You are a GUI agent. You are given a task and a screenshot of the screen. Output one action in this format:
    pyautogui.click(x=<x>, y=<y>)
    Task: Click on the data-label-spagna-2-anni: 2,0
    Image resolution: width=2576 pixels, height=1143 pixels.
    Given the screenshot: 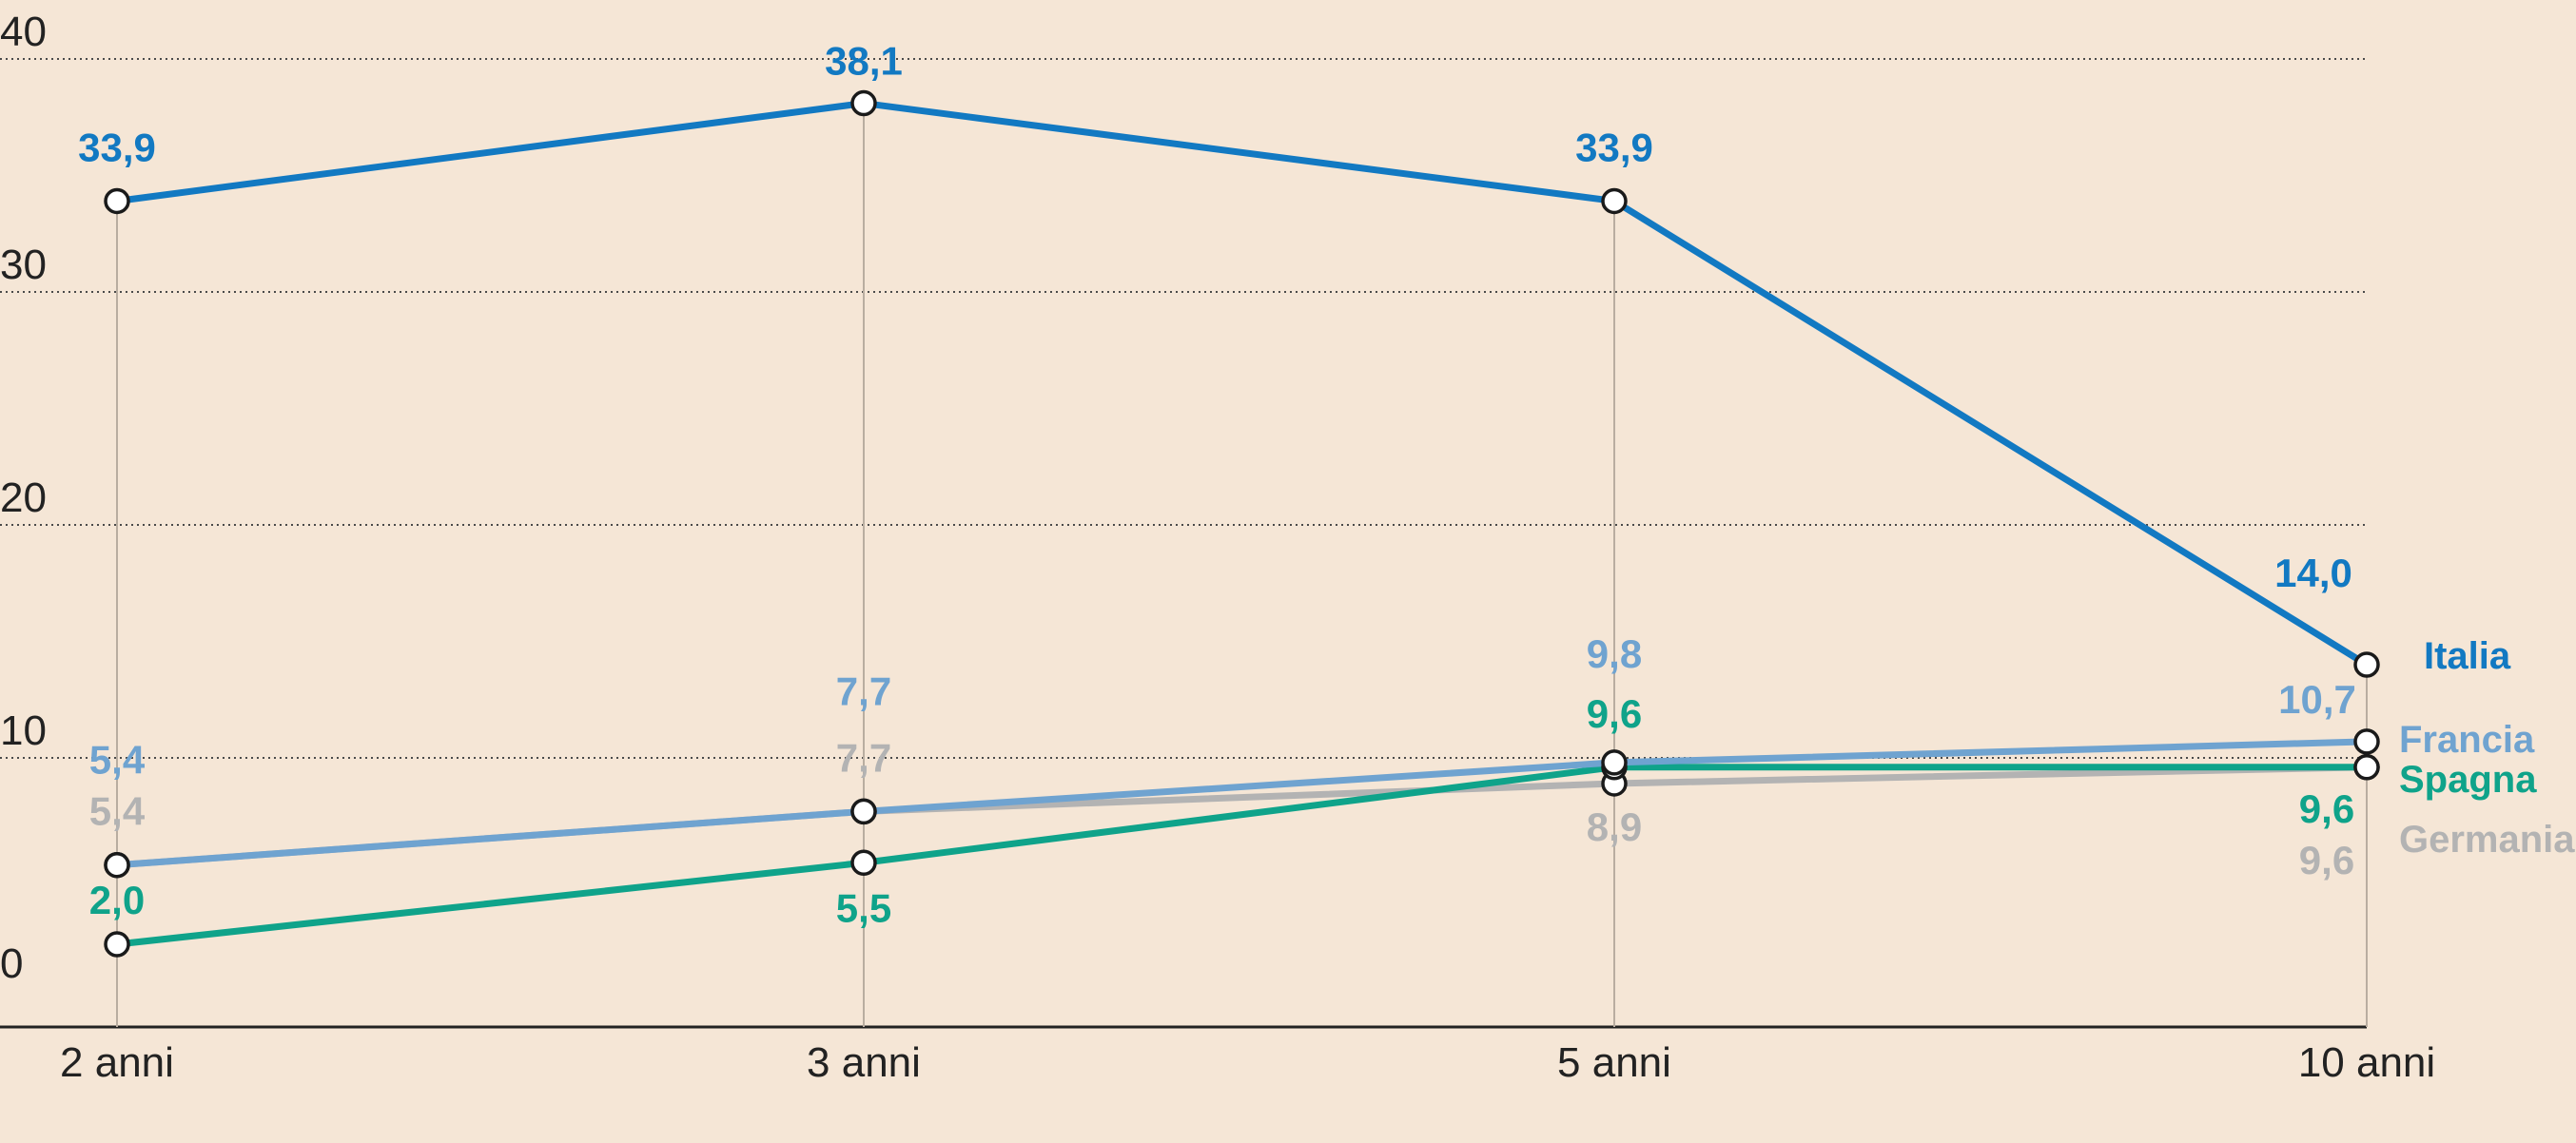 What is the action you would take?
    pyautogui.click(x=117, y=900)
    